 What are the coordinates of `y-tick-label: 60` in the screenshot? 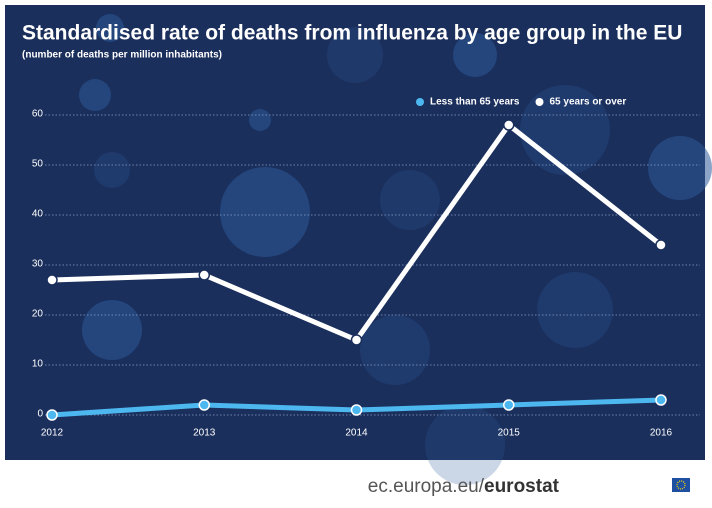 It's located at (38, 114).